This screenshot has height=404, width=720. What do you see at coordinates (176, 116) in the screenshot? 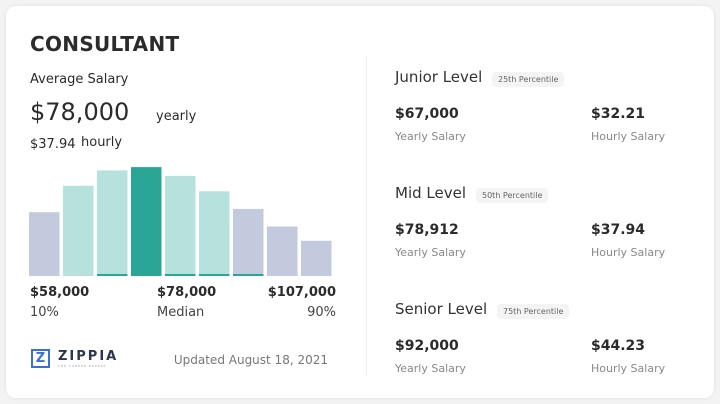
I see `yearly-label: yearly` at bounding box center [176, 116].